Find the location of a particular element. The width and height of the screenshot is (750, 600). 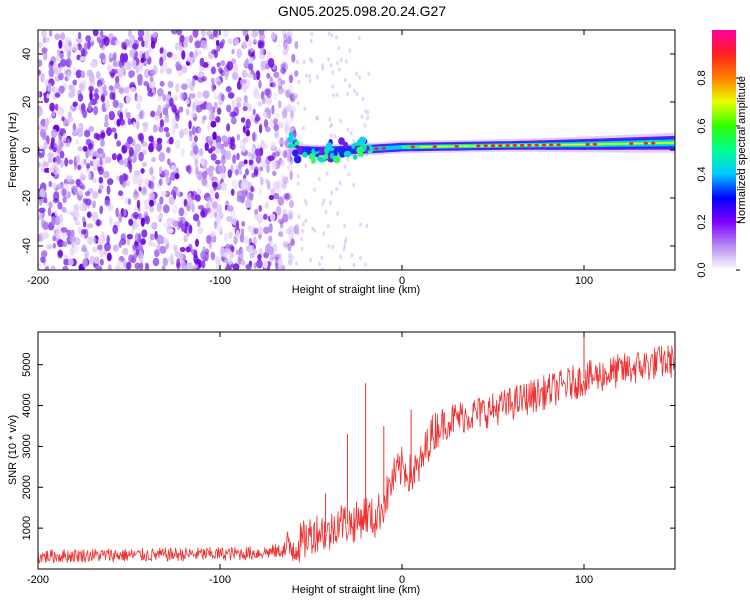

spectrogram-y-label: Frequency (Hz) is located at coordinates (13, 150).